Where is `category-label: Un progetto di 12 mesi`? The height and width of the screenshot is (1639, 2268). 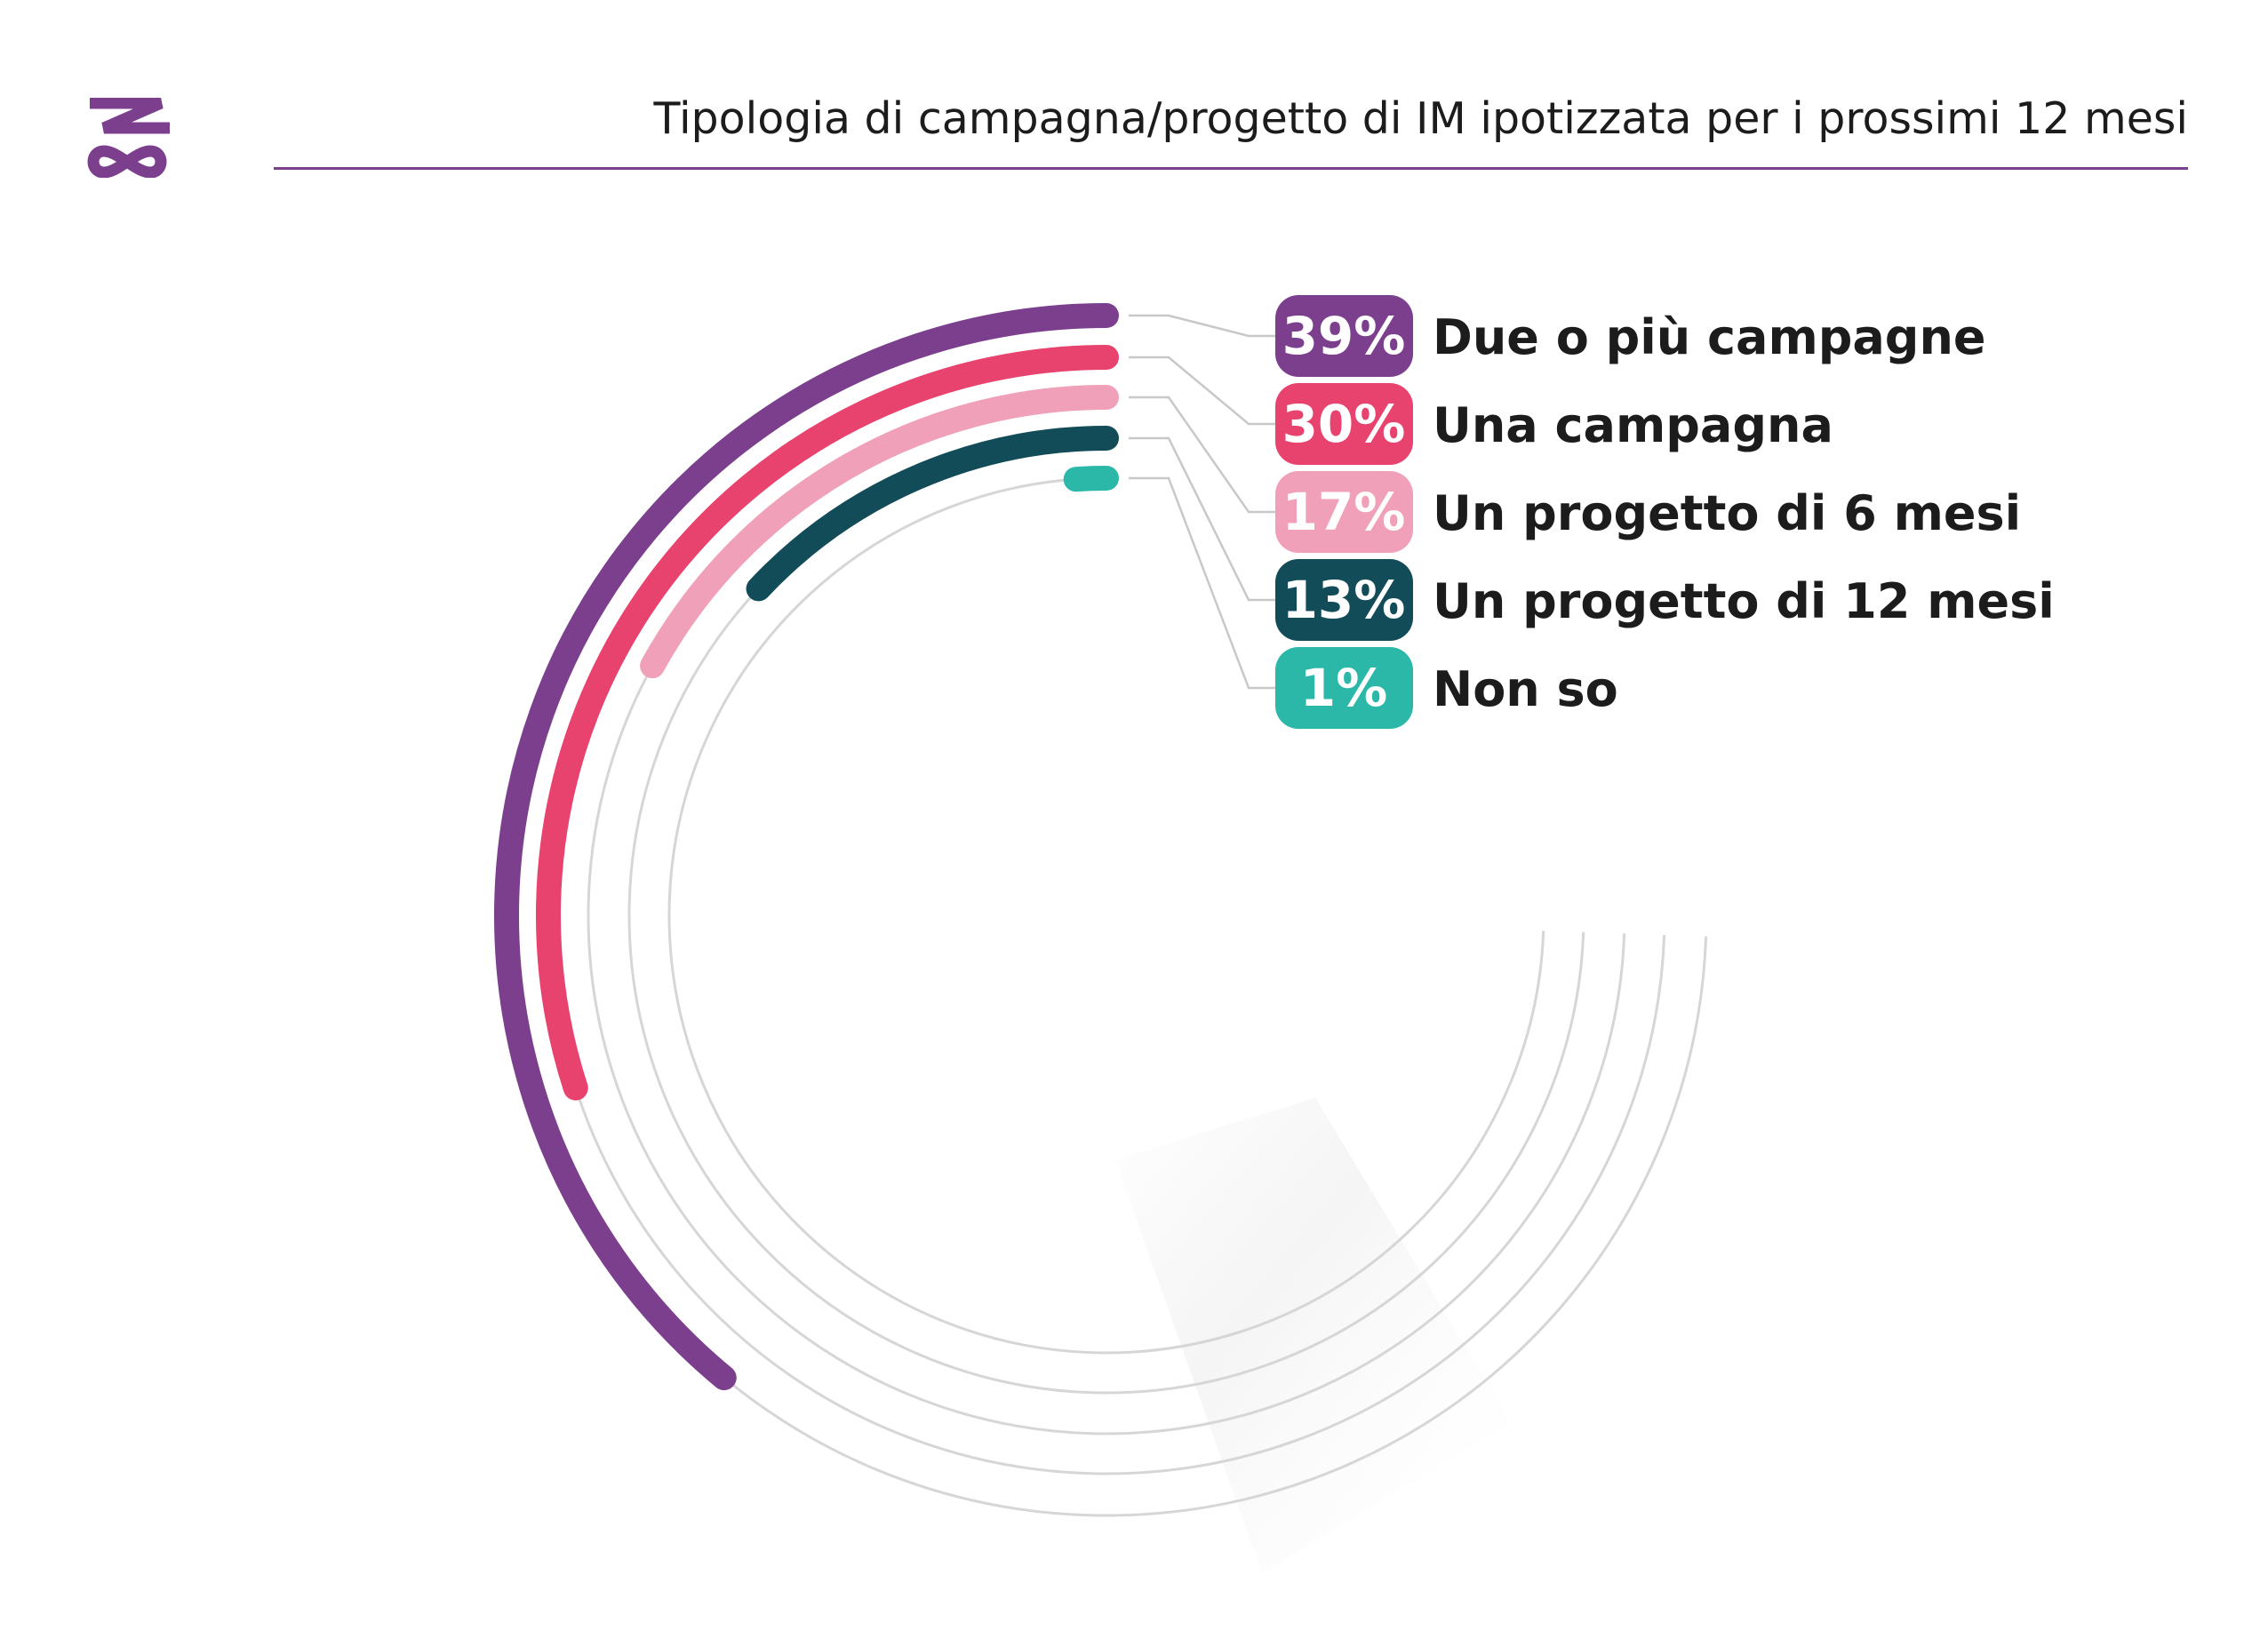 category-label: Un progetto di 12 mesi is located at coordinates (1744, 601).